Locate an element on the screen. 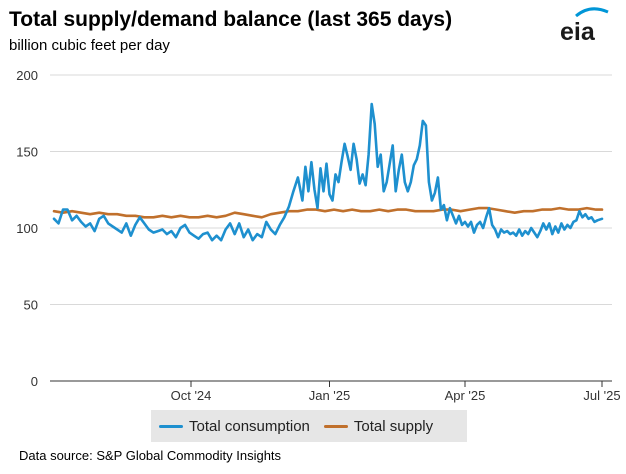 Image resolution: width=626 pixels, height=474 pixels. legend-item-consumption: Total consumption is located at coordinates (234, 426).